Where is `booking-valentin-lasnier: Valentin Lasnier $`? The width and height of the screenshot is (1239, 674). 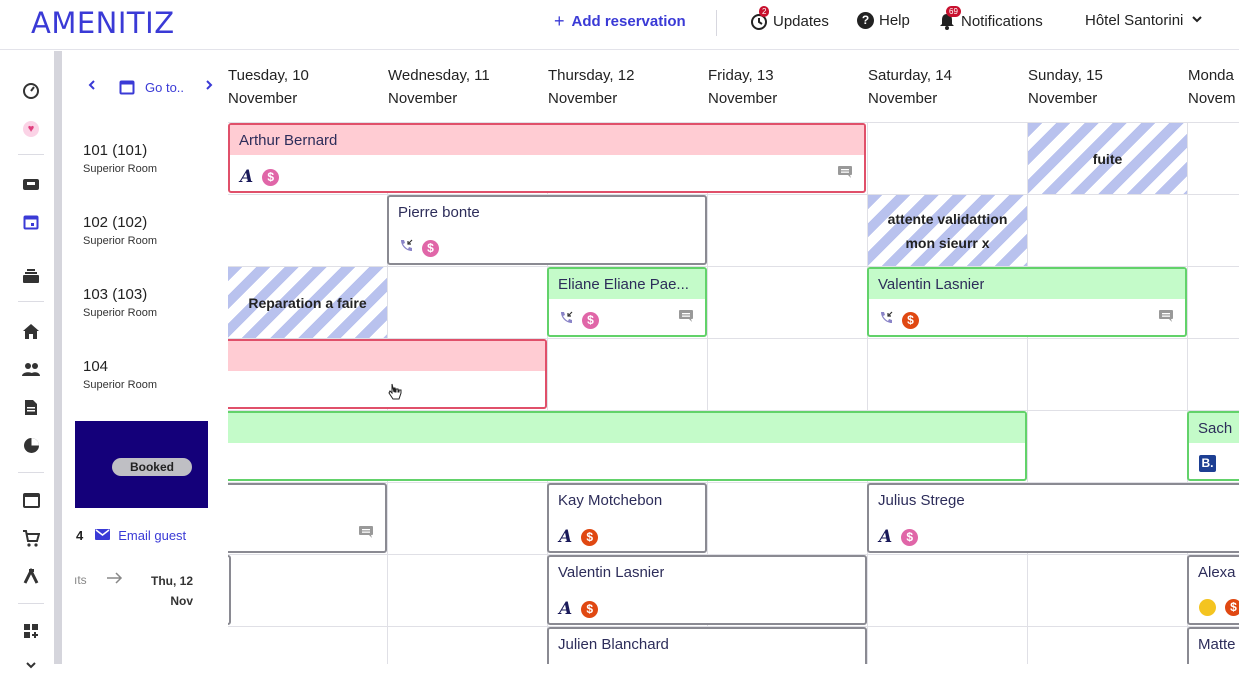
booking-valentin-lasnier: Valentin Lasnier $ is located at coordinates (1027, 302).